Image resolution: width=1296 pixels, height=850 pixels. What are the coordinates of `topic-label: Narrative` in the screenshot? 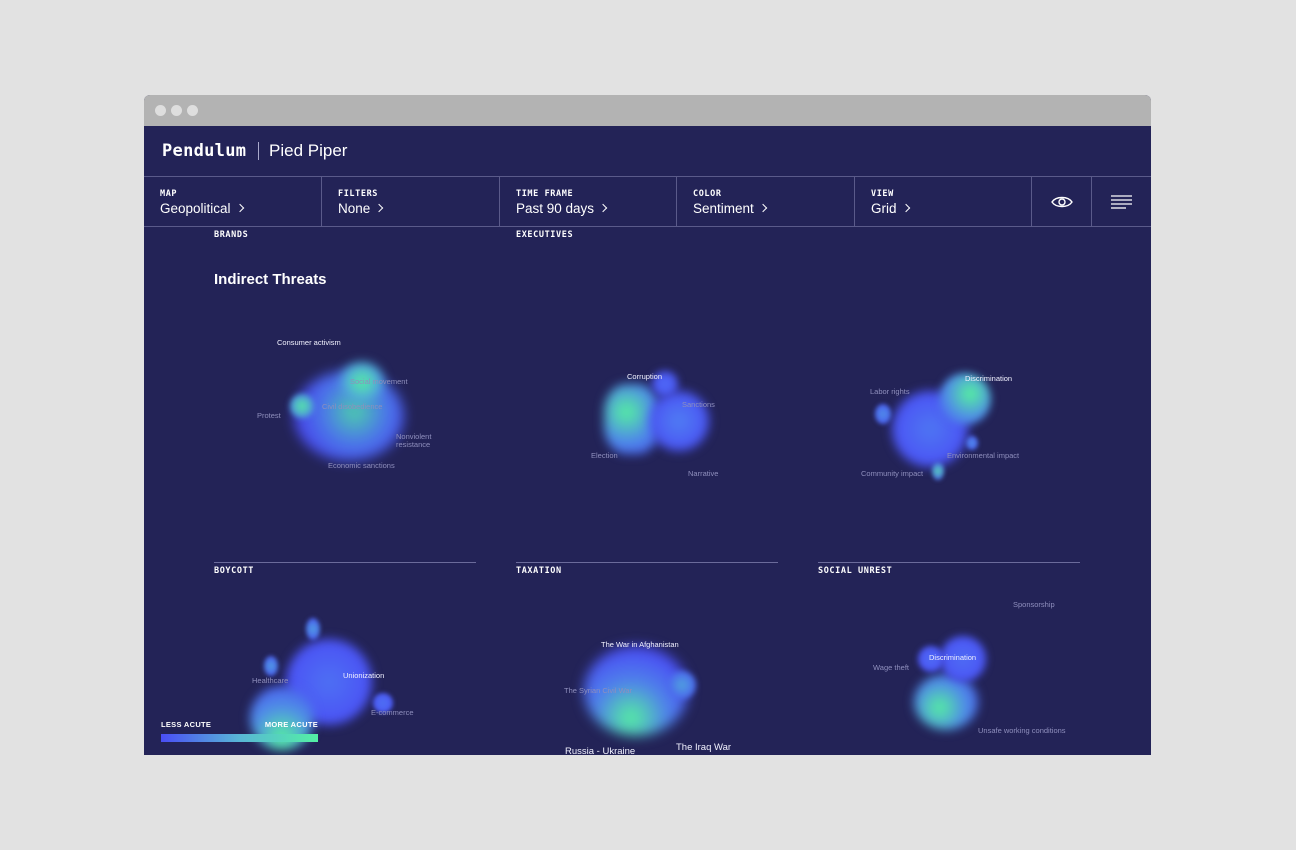 It's located at (703, 473).